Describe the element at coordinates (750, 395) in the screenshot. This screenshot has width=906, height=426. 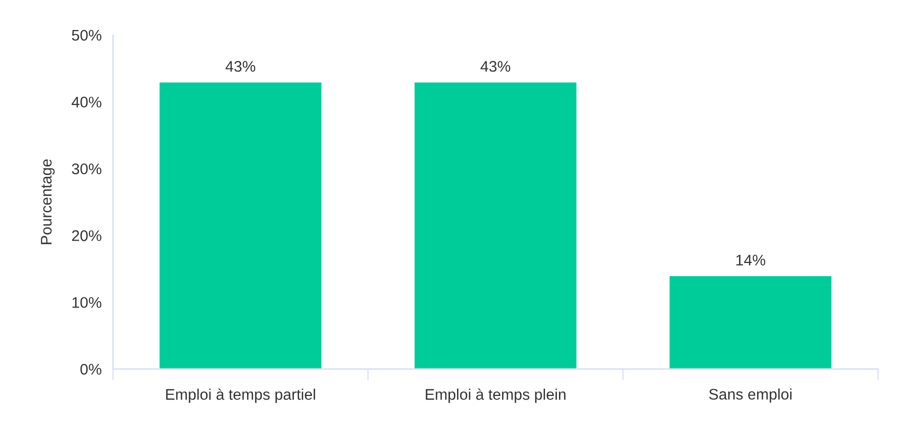
I see `x-tick-label: Sans emploi` at that location.